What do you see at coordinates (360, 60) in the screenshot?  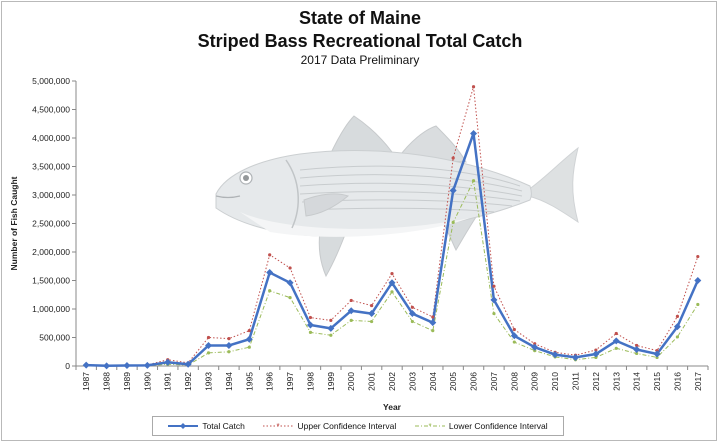 I see `chart-subtitle-2: 2017 Data Preliminary` at bounding box center [360, 60].